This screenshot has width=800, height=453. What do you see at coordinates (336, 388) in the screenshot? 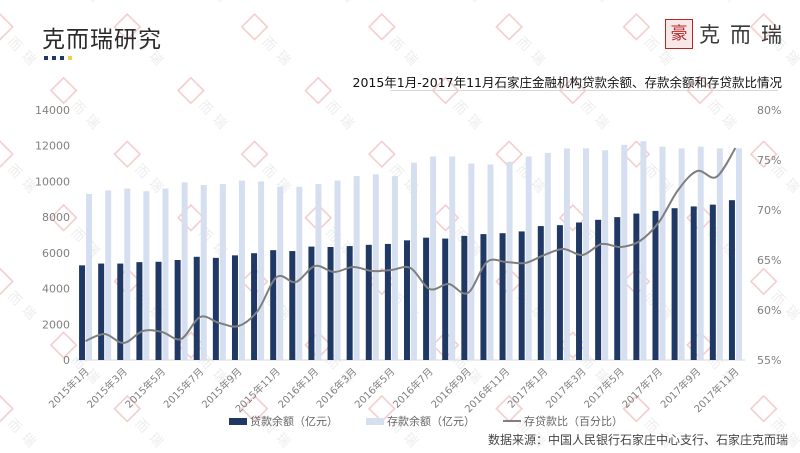
I see `x-axis-tick-label: 2016年3月` at bounding box center [336, 388].